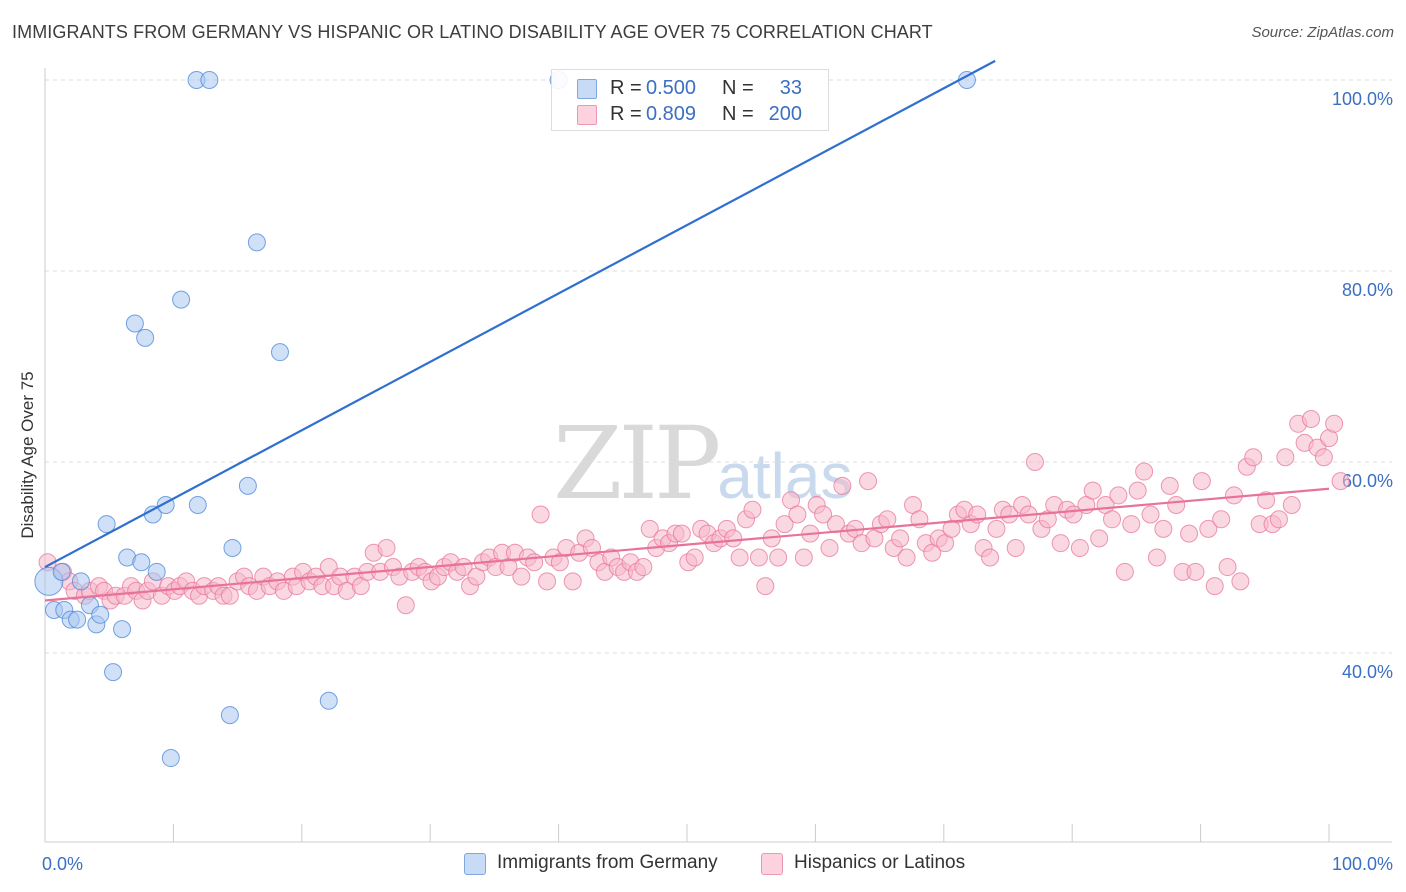 The width and height of the screenshot is (1406, 892). What do you see at coordinates (637, 463) in the screenshot?
I see `watermark-zip: ZIP` at bounding box center [637, 463].